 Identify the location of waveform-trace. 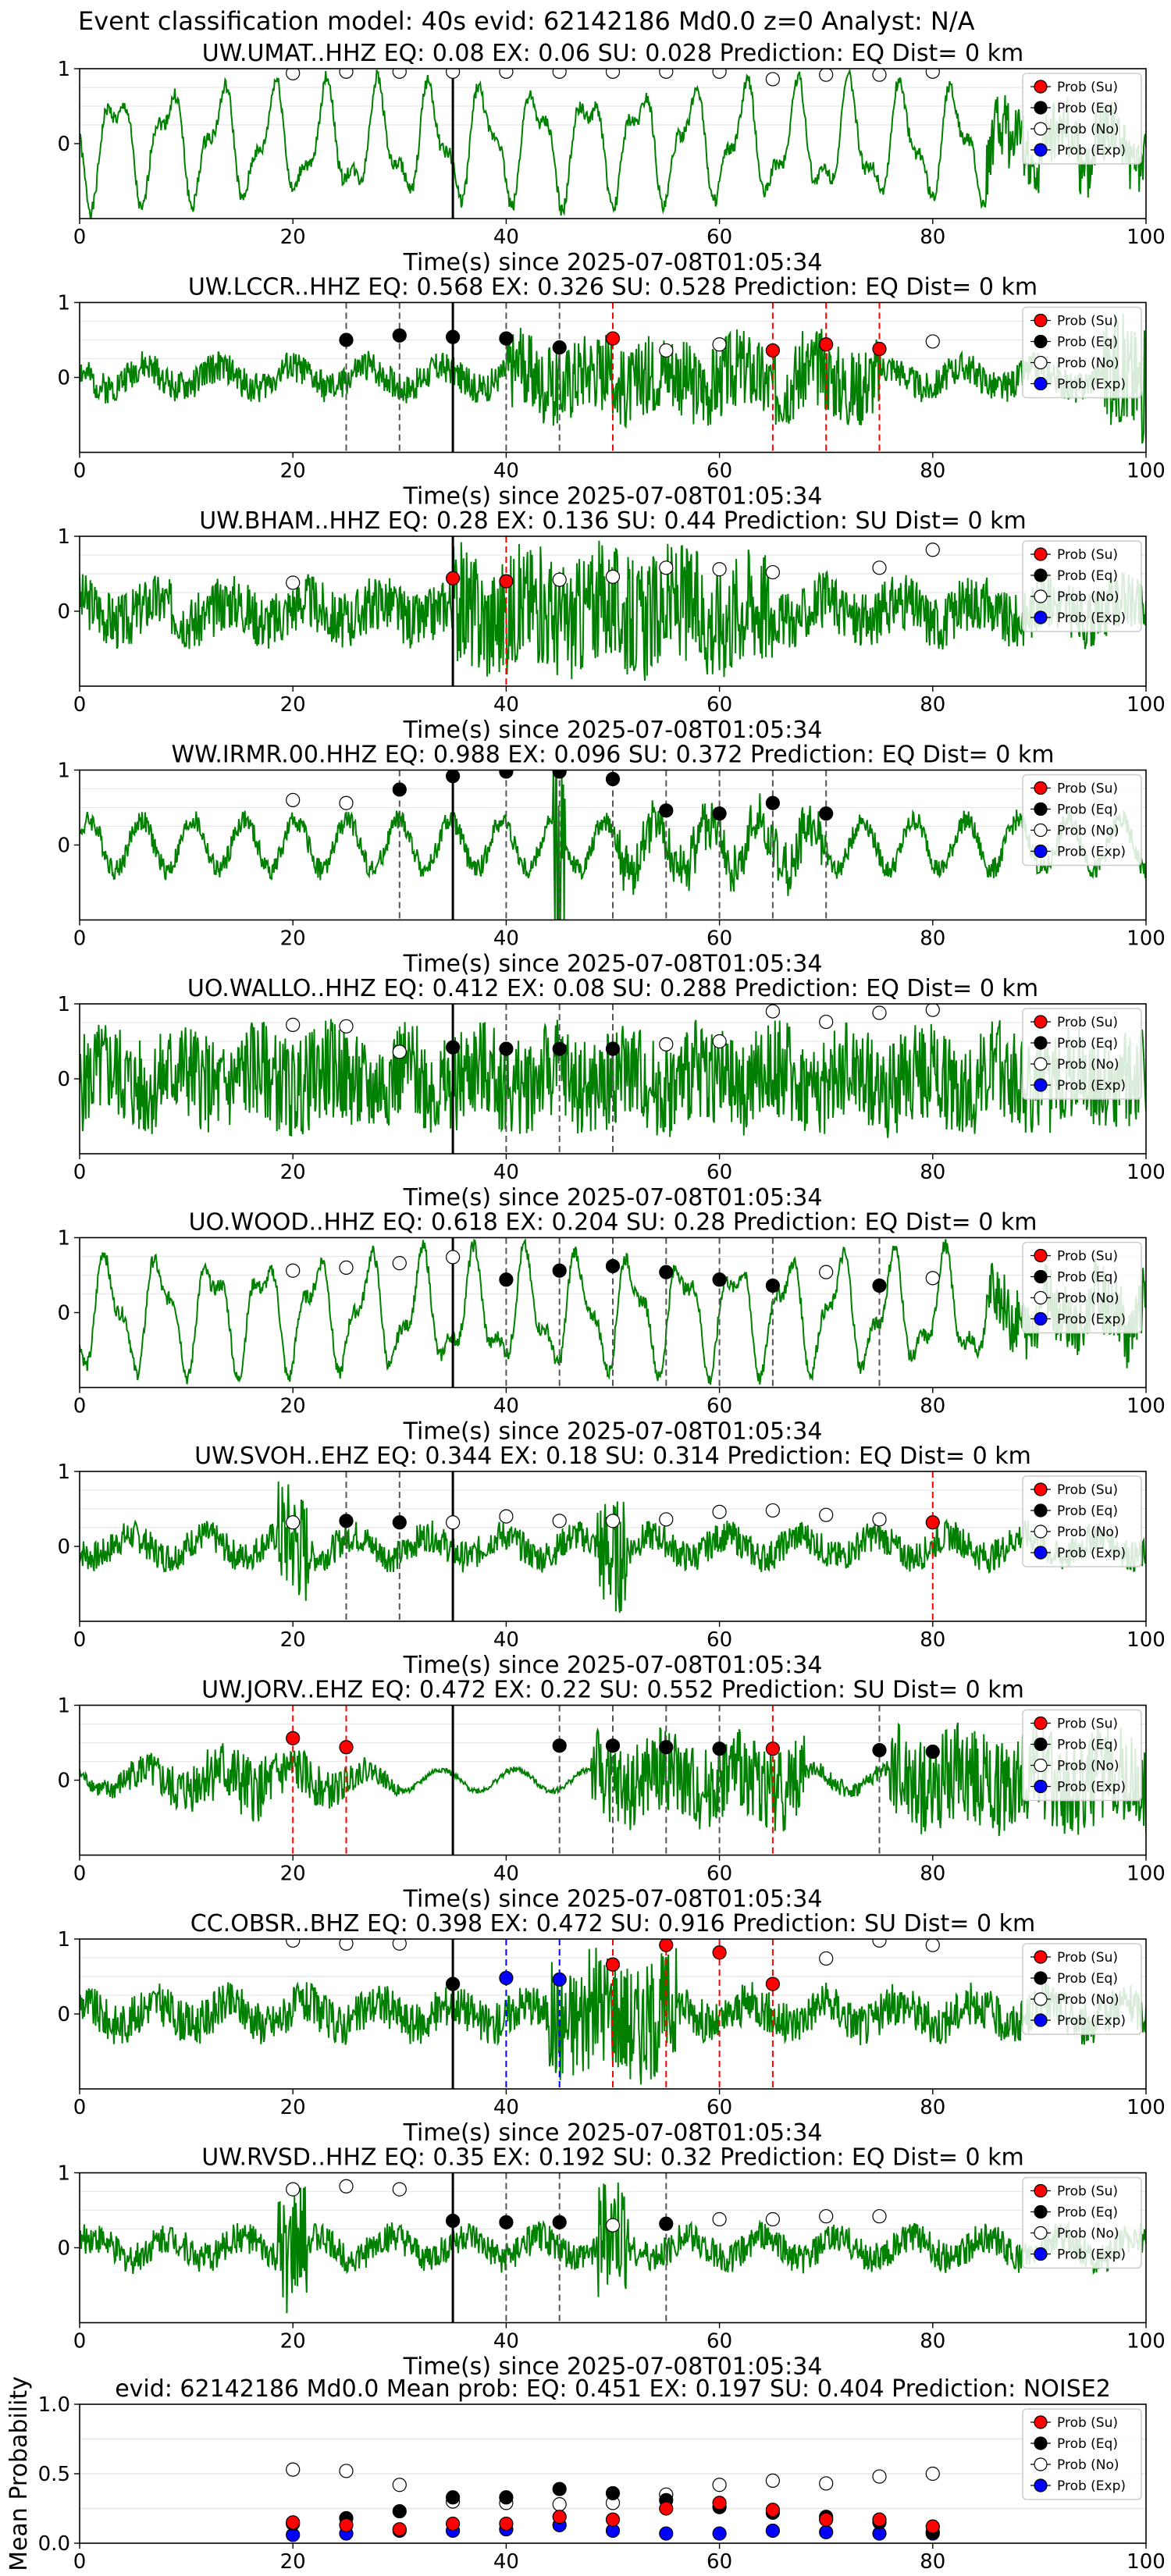
(613, 1078).